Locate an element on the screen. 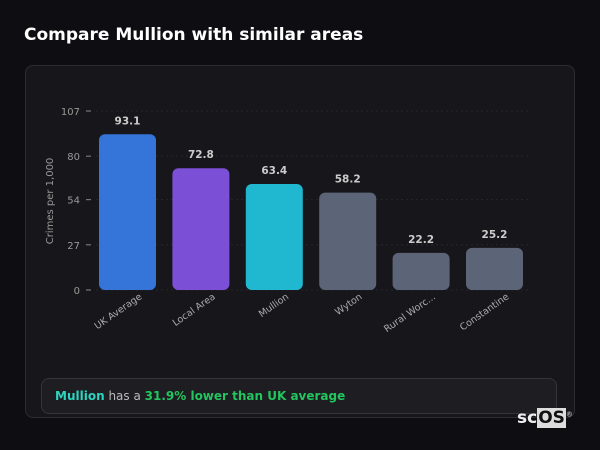 This screenshot has height=450, width=600. y-tick-label: 0 is located at coordinates (77, 291).